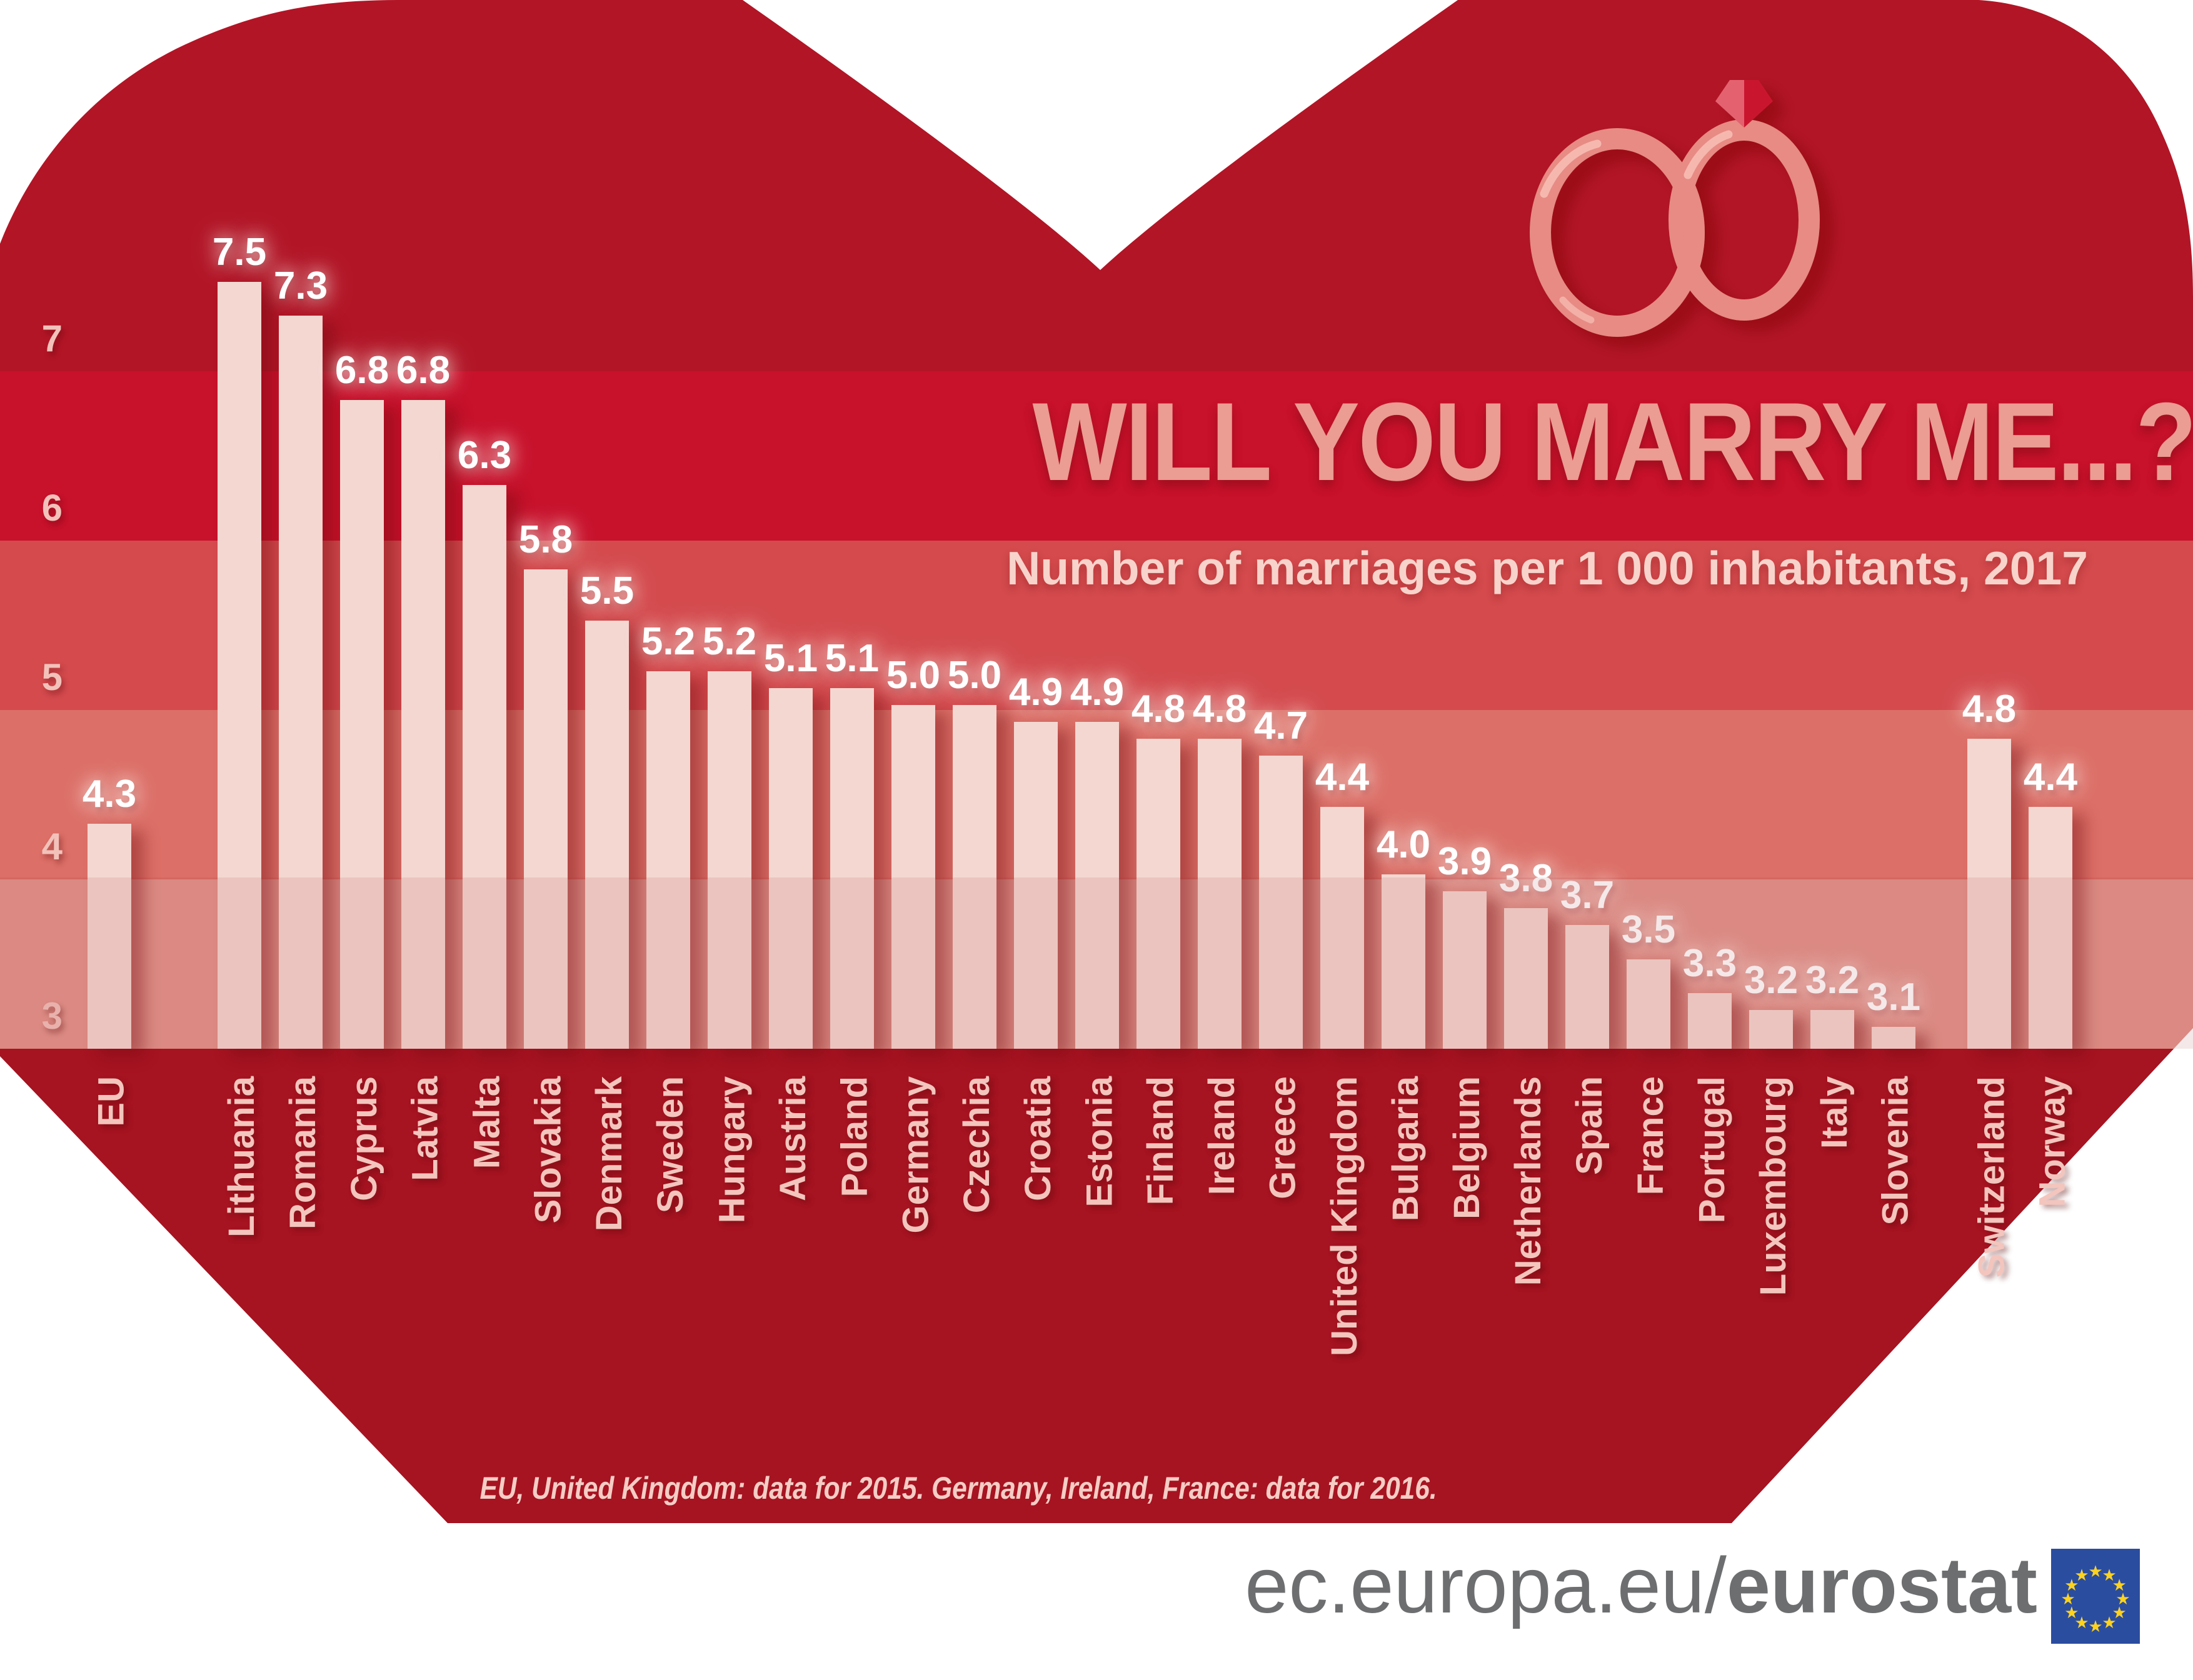  Describe the element at coordinates (1618, 232) in the screenshot. I see `ring-left` at that location.